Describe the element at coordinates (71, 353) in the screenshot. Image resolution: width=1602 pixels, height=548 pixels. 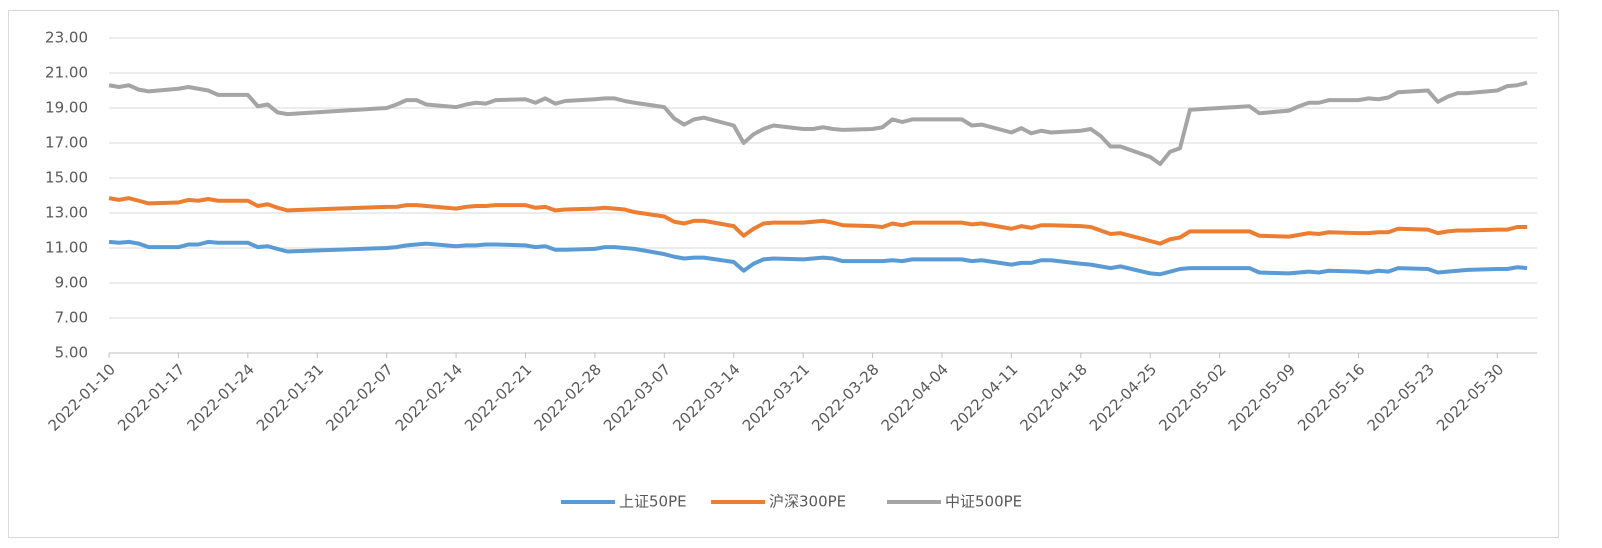
I see `y-tick-label: 5.00` at that location.